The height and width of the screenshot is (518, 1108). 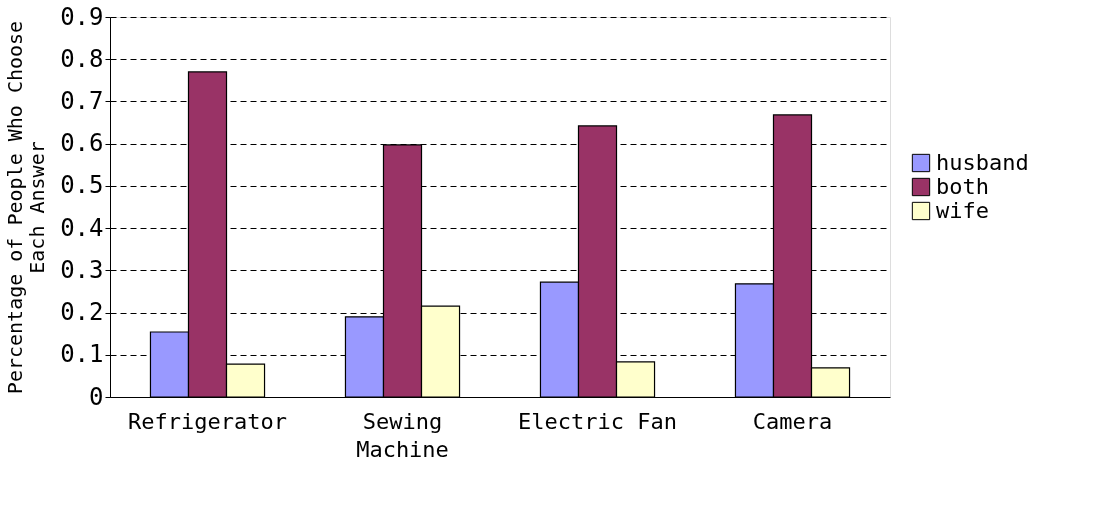 What do you see at coordinates (792, 421) in the screenshot?
I see `x-tick-label: Camera` at bounding box center [792, 421].